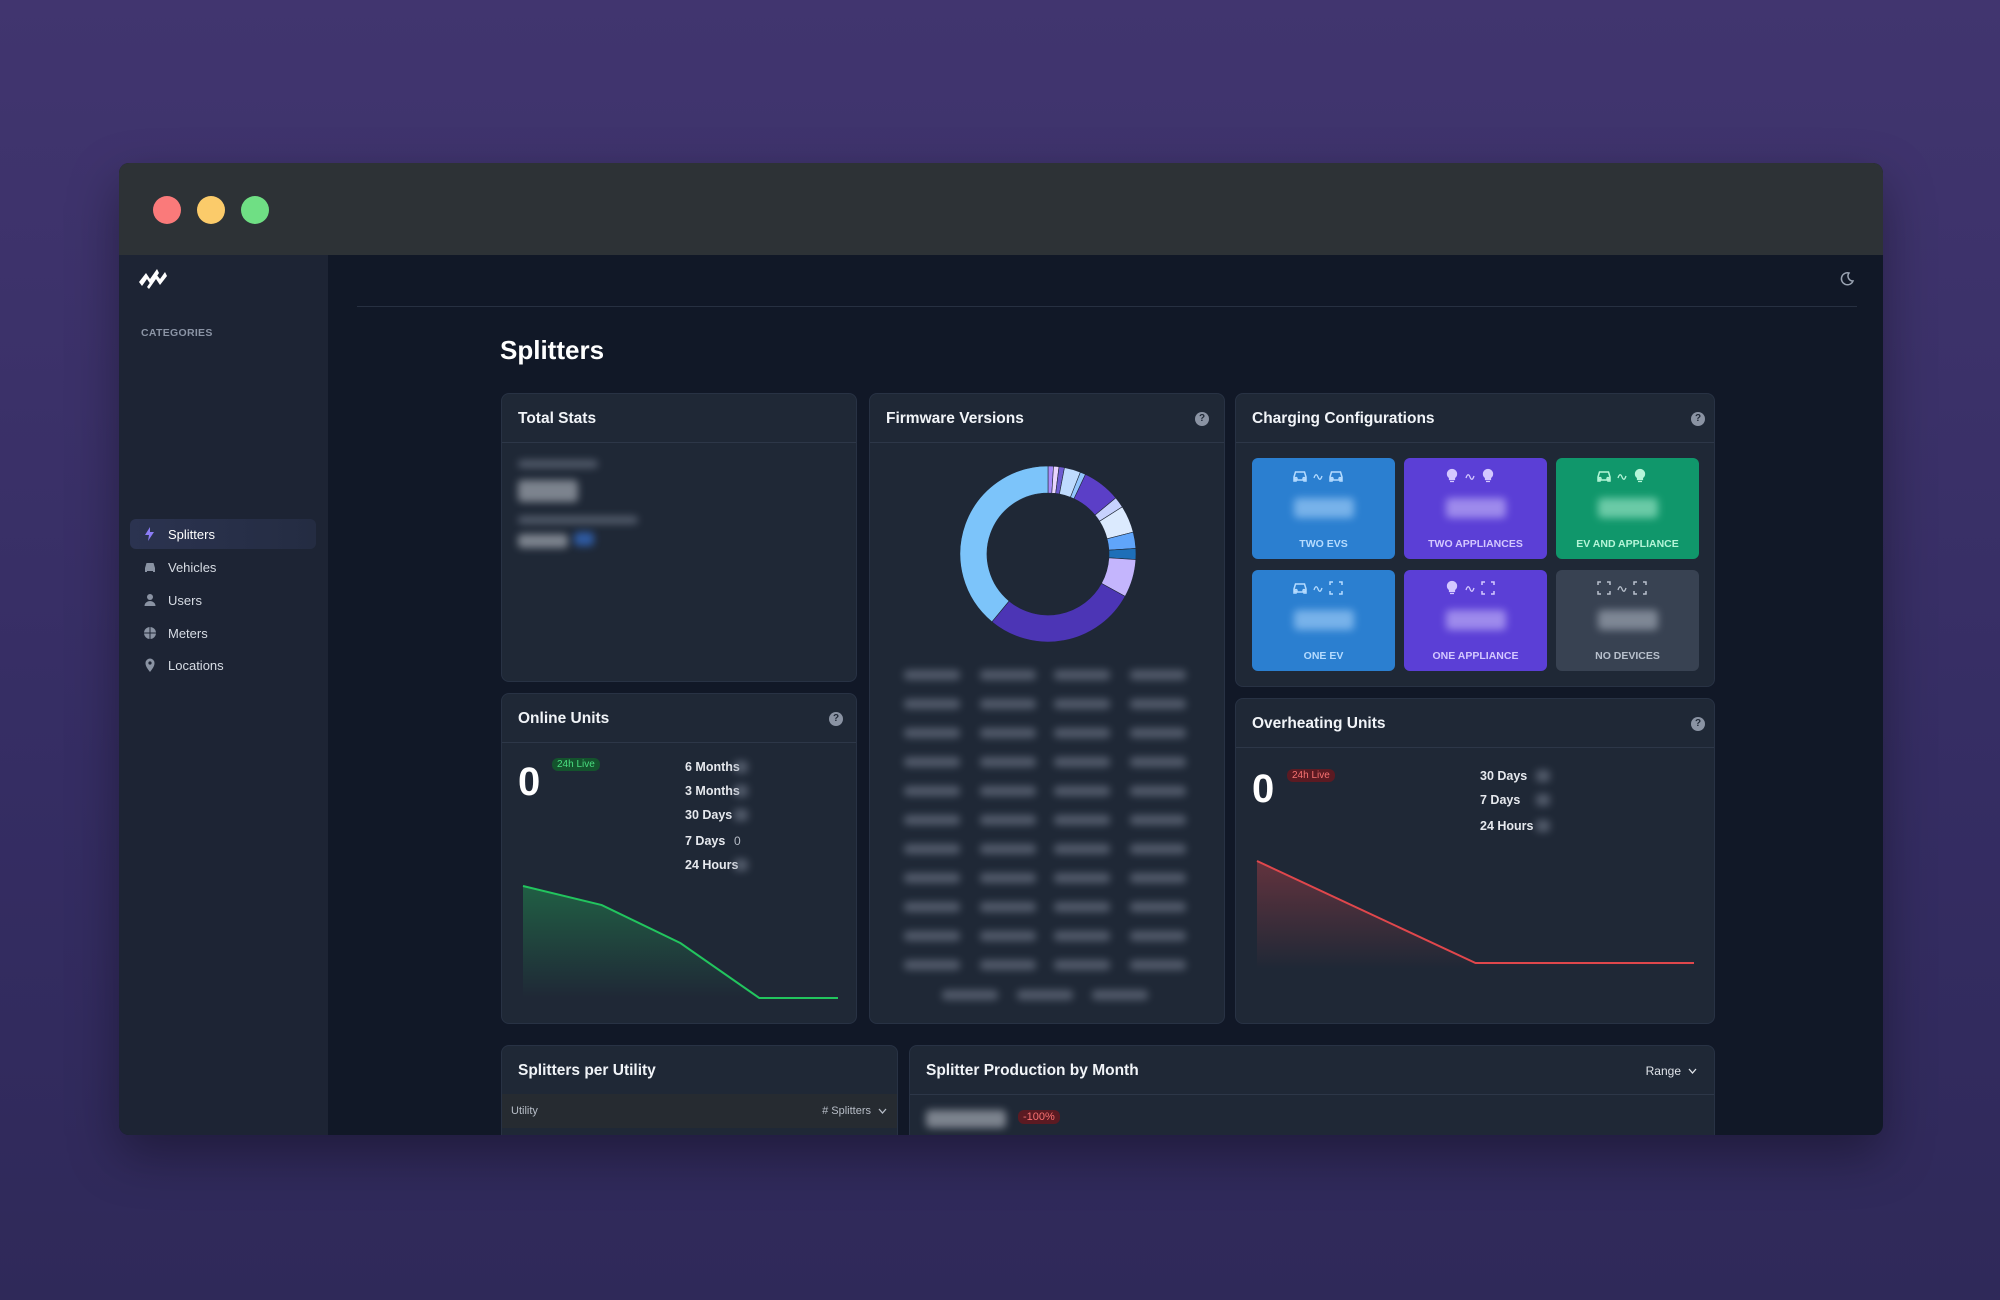 The image size is (2000, 1300). I want to click on config-tile: ONE EV, so click(1323, 620).